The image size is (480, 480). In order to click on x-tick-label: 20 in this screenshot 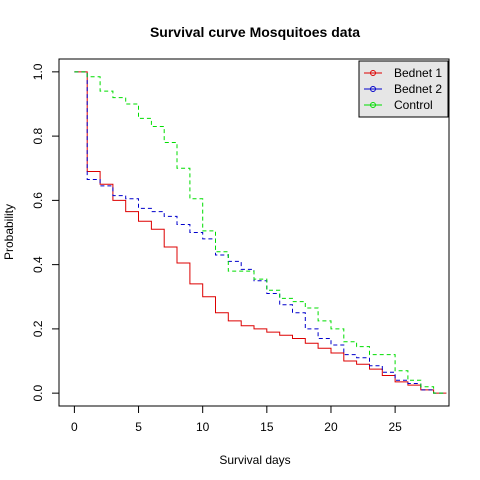, I will do `click(331, 427)`.